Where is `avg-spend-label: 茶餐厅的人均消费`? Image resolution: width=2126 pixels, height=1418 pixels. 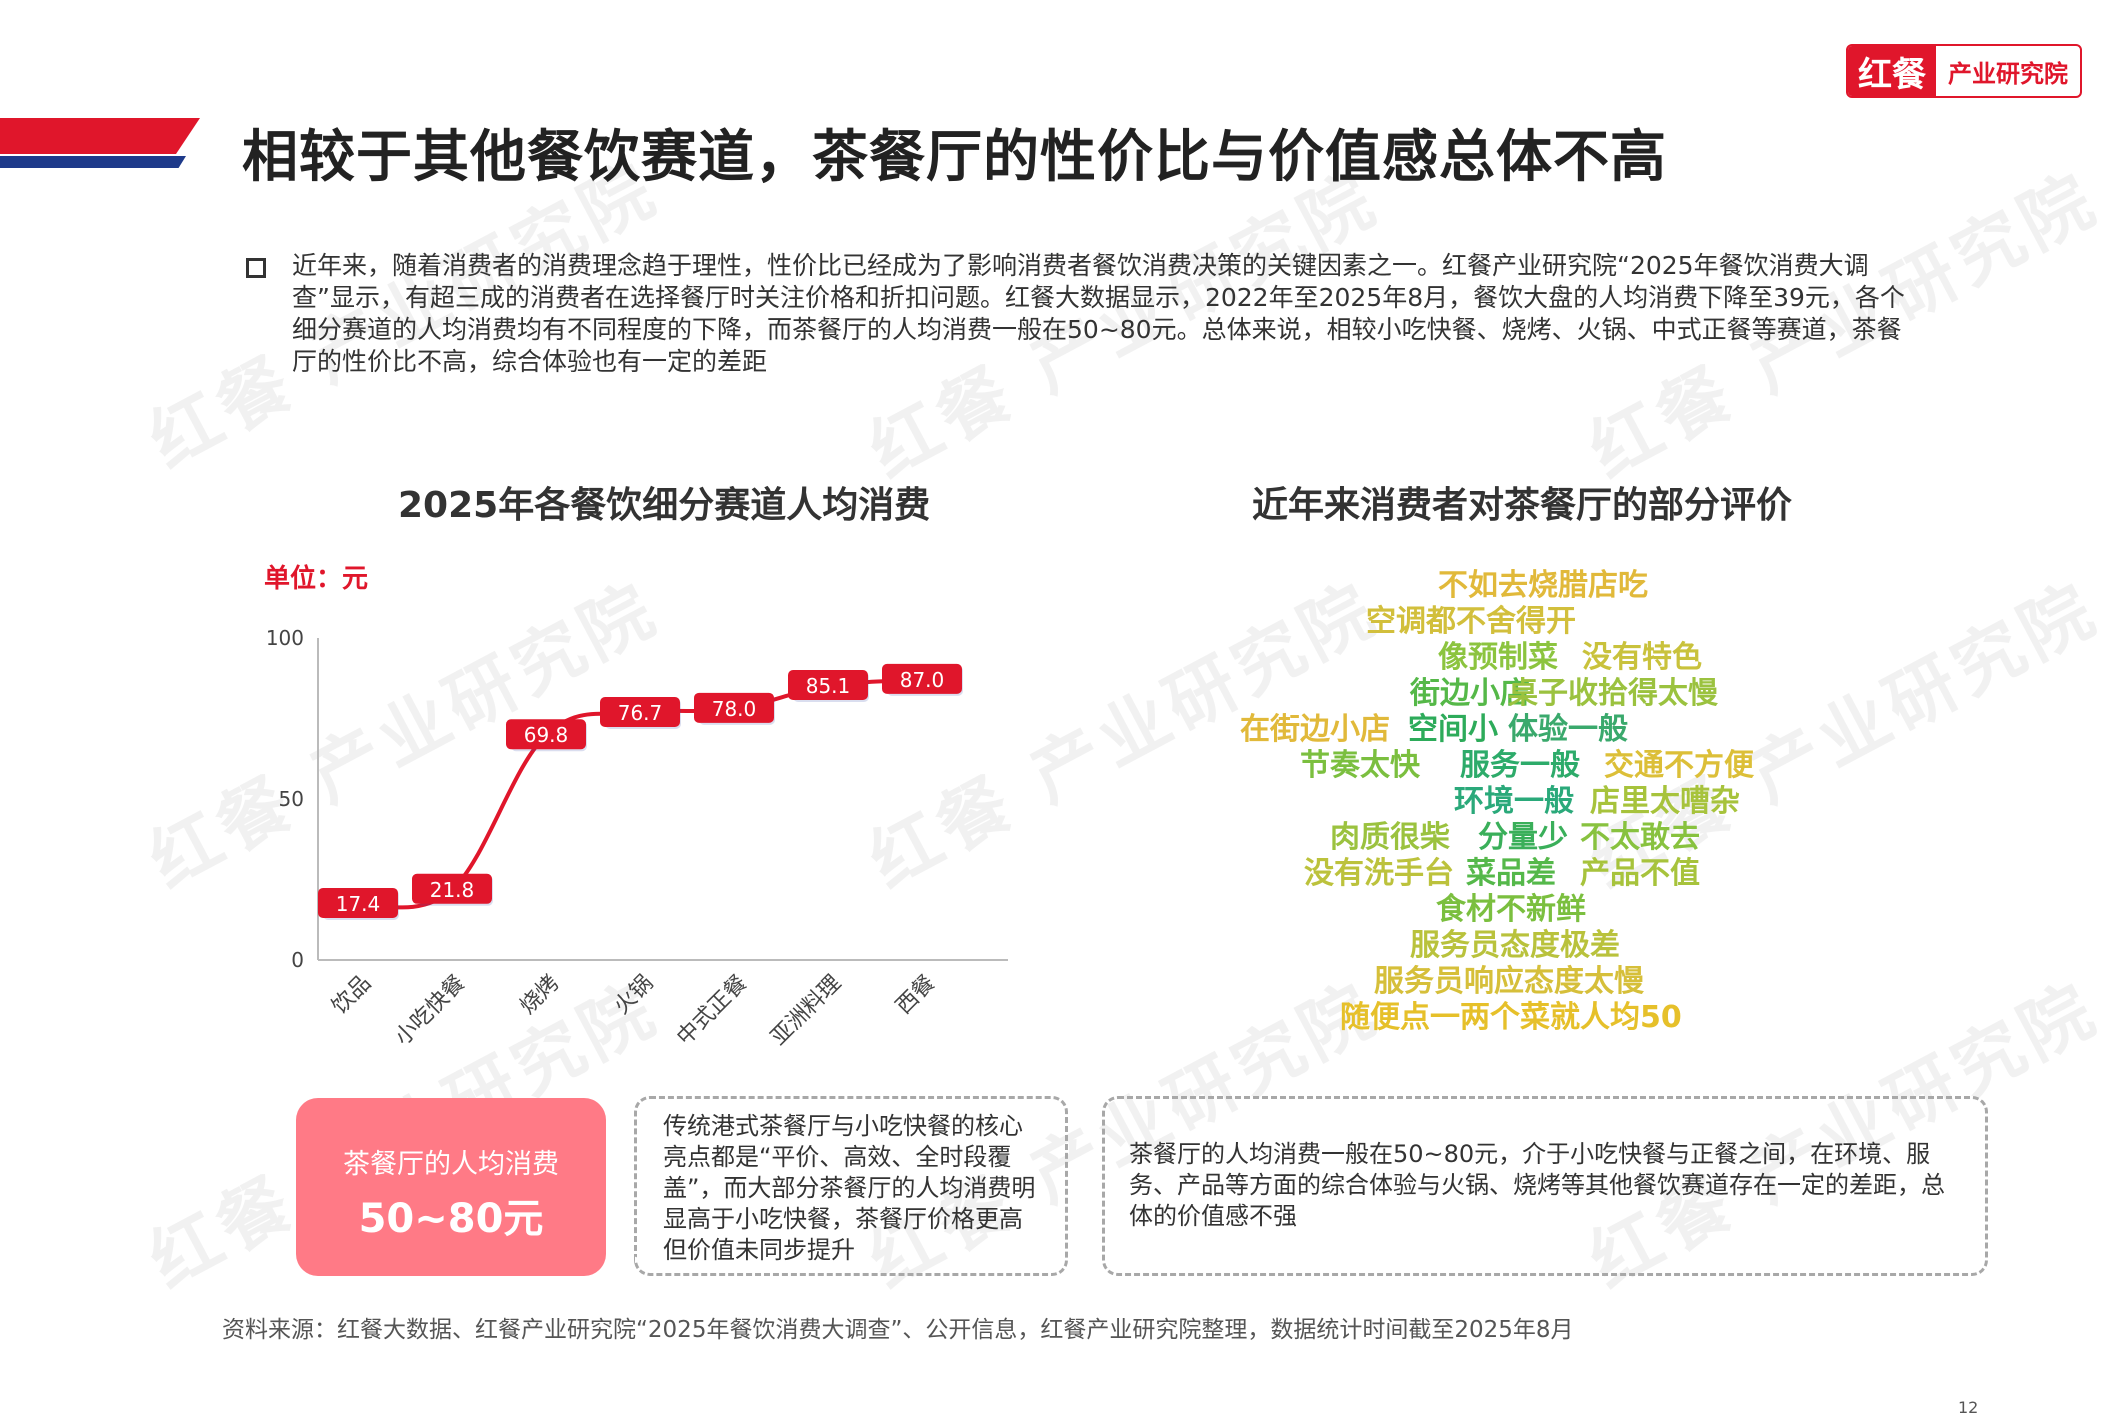 avg-spend-label: 茶餐厅的人均消费 is located at coordinates (451, 1164).